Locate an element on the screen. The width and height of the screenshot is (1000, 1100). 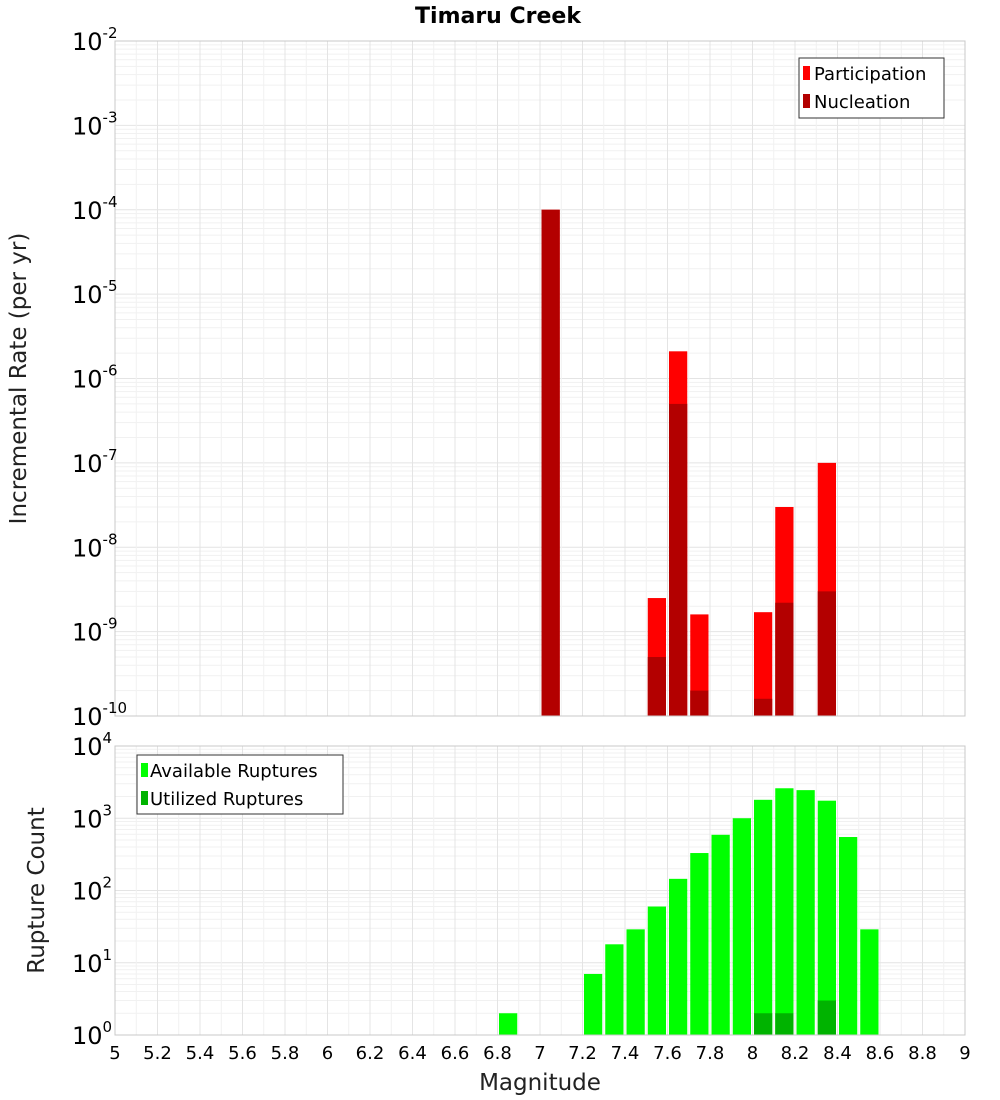
legend-swatch-available is located at coordinates (144, 770).